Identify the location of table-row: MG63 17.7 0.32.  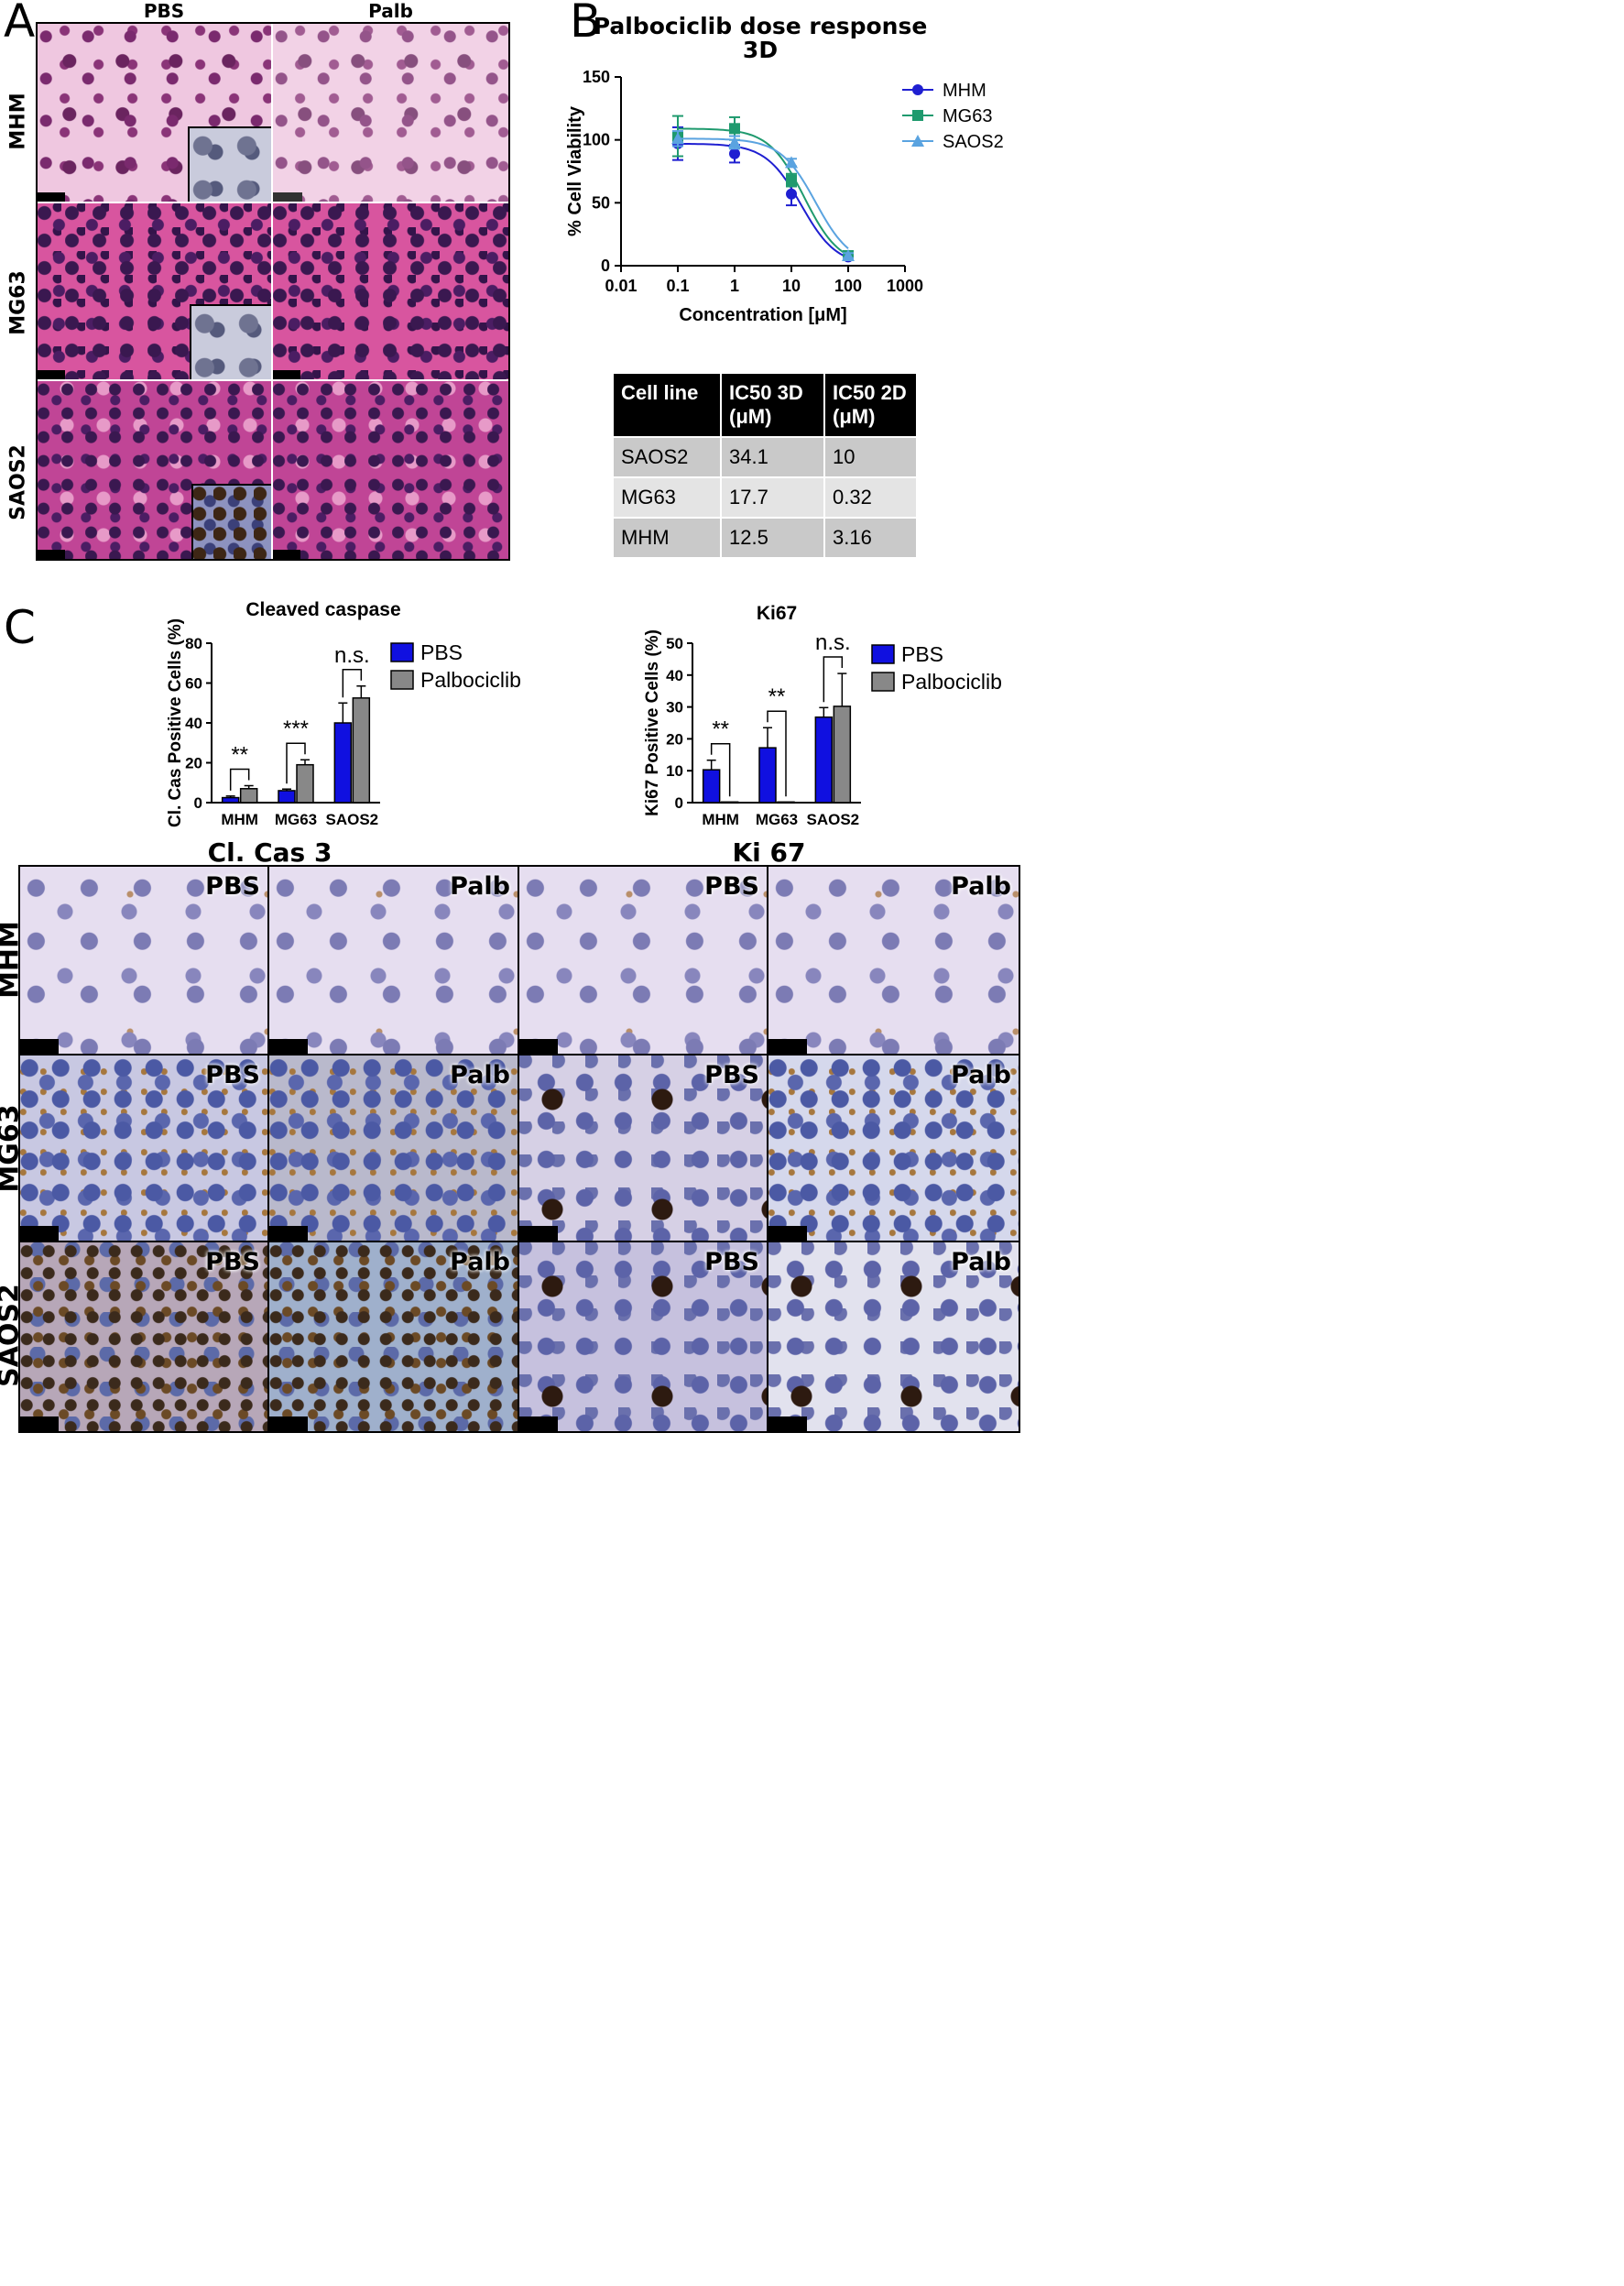
(766, 497).